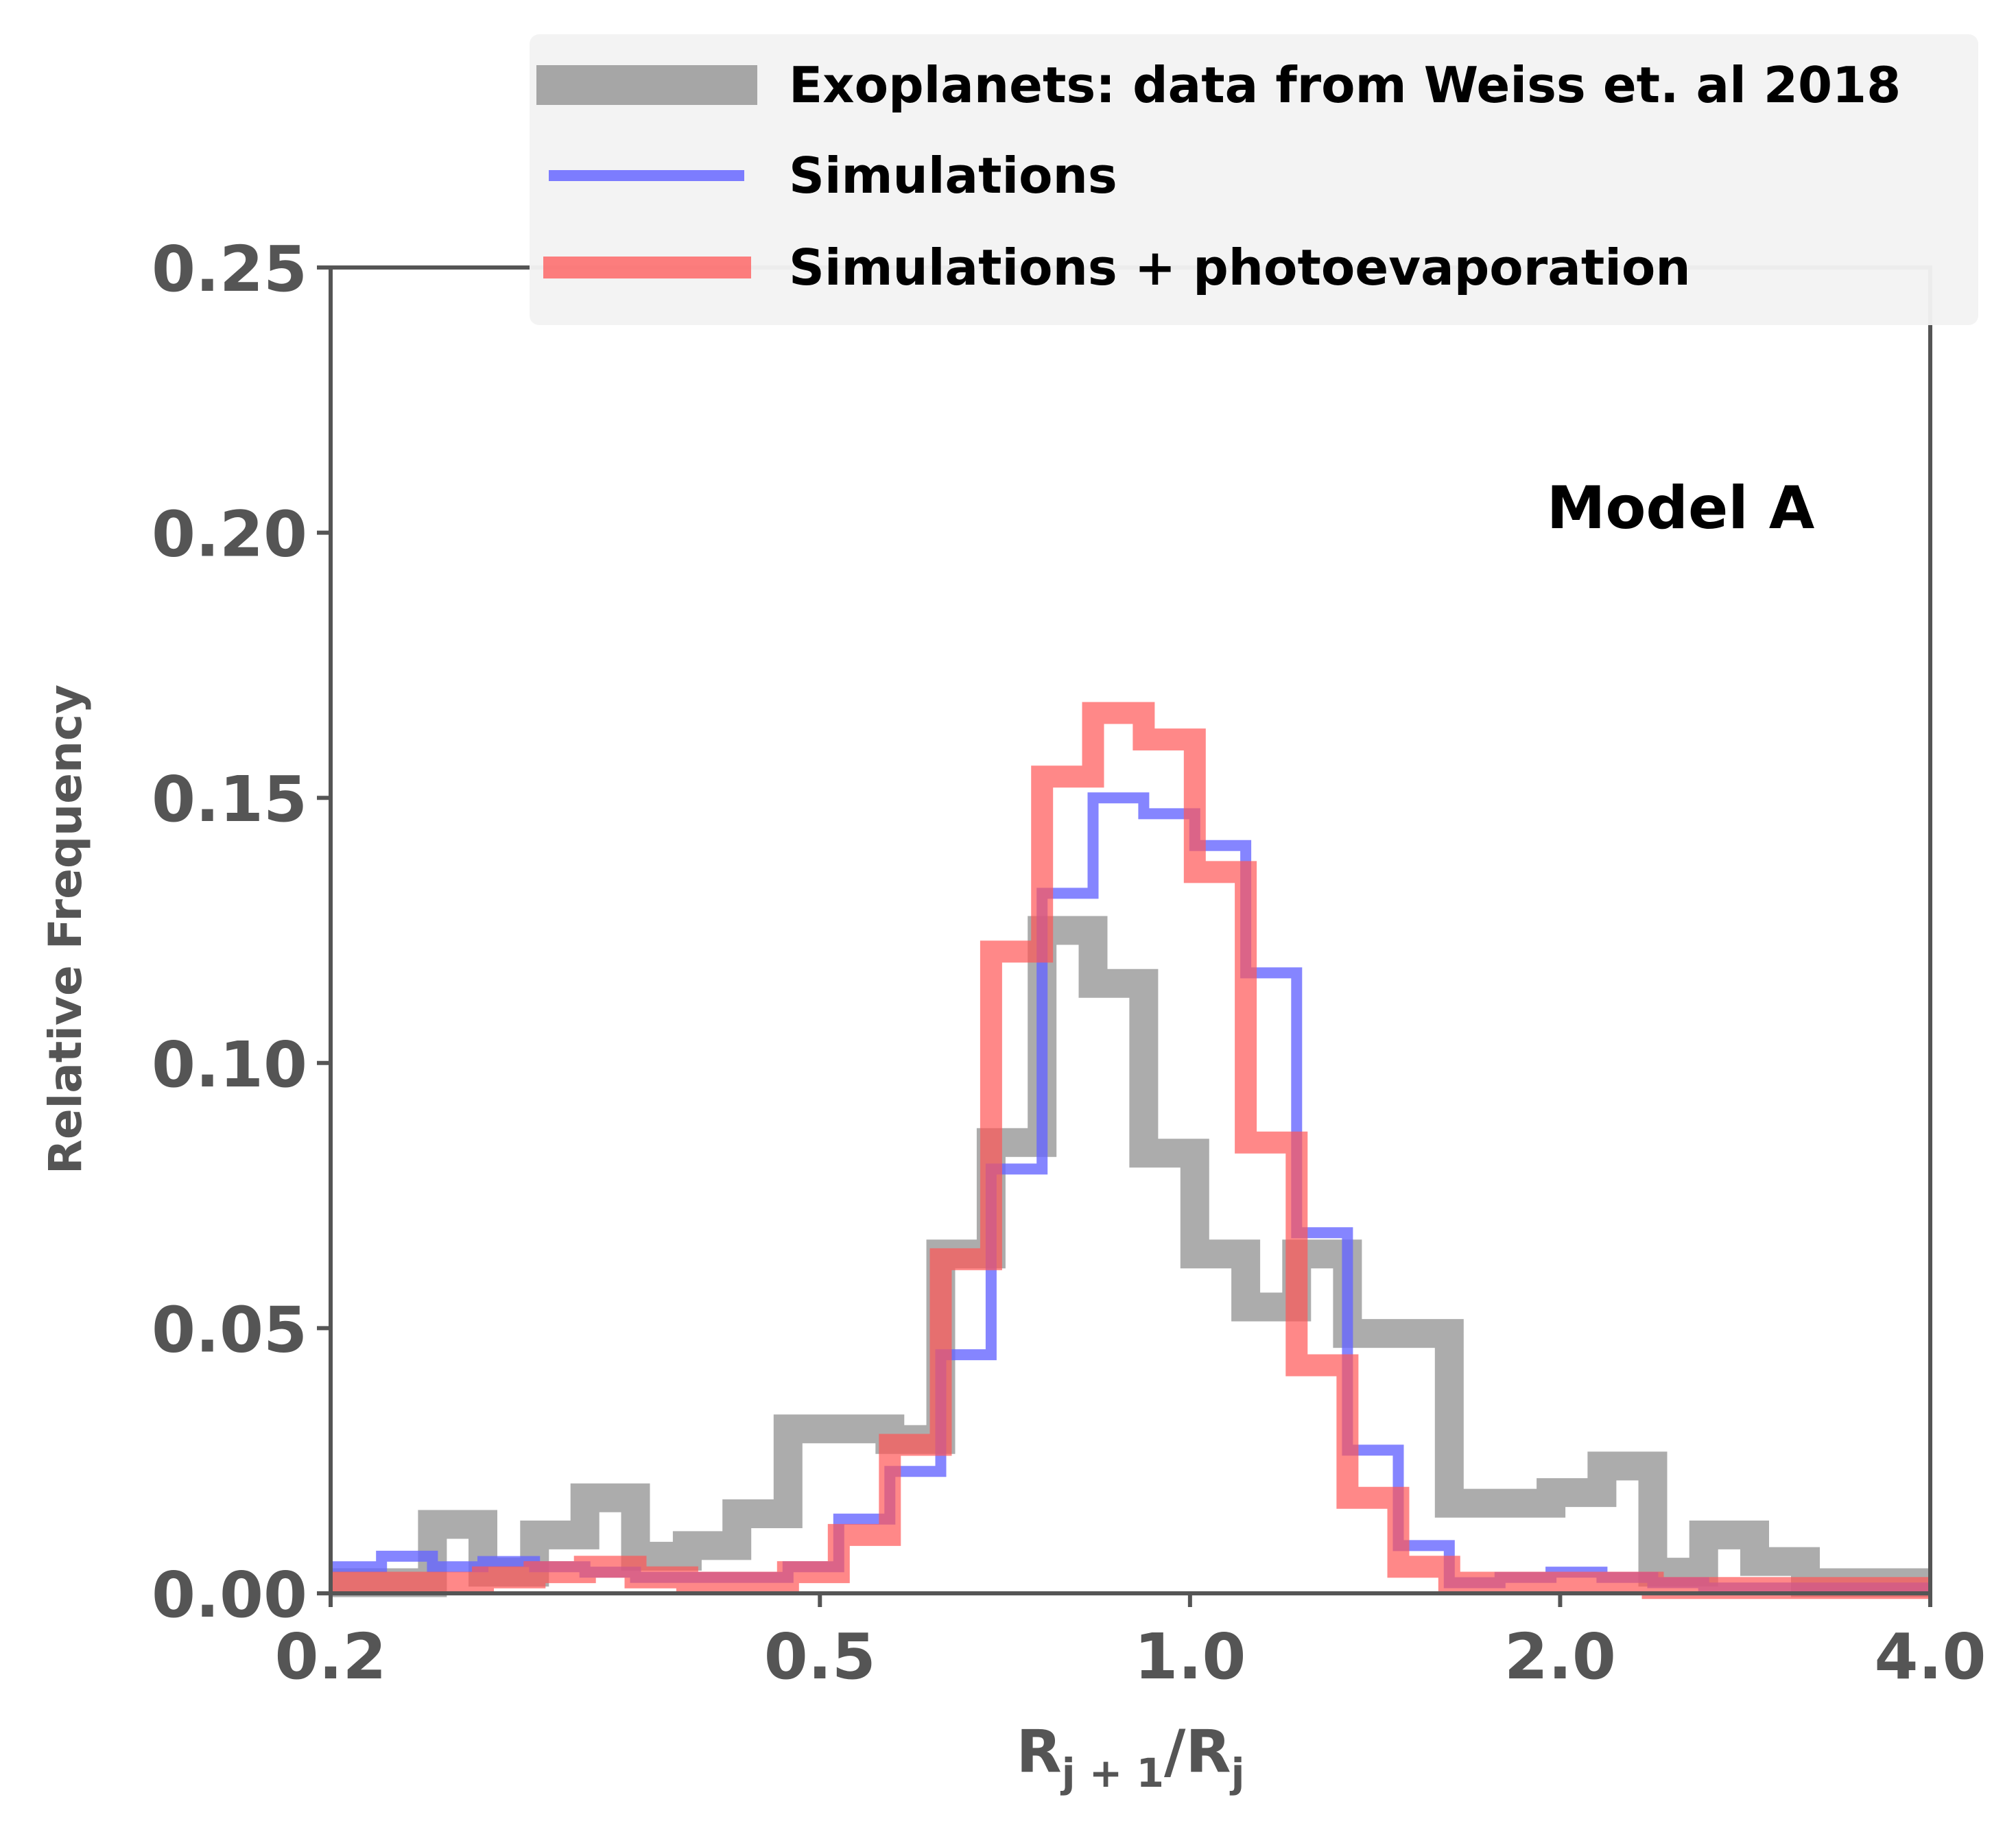 The height and width of the screenshot is (1843, 2016). What do you see at coordinates (1931, 1656) in the screenshot?
I see `x-tick-label: 4.0` at bounding box center [1931, 1656].